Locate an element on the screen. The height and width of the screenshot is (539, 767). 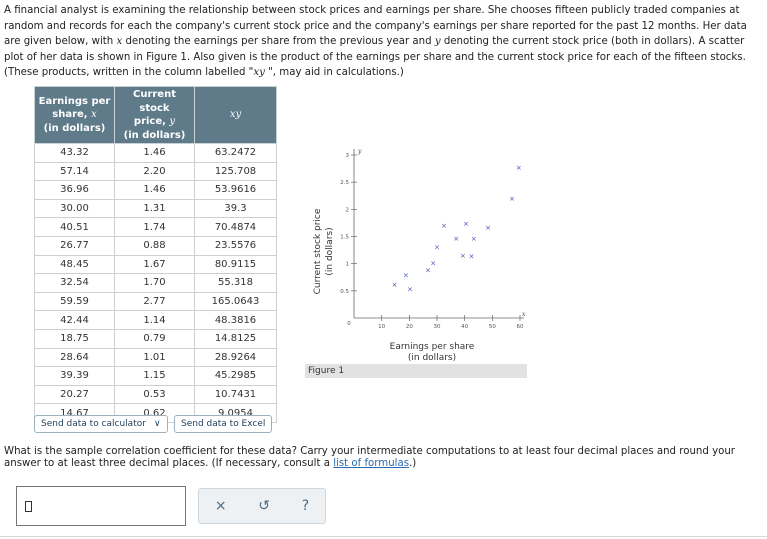
var-x: x is located at coordinates (119, 42).